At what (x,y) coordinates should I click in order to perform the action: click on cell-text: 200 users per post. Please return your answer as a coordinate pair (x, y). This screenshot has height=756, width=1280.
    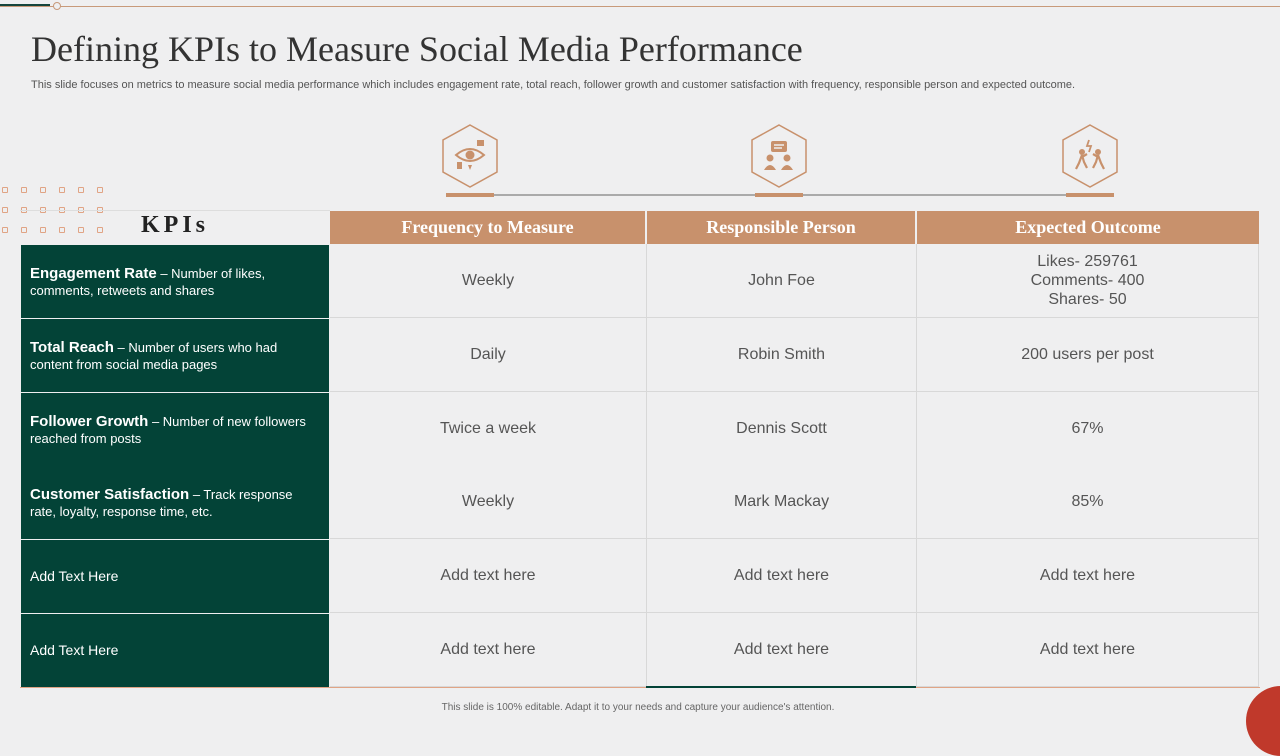
    Looking at the image, I should click on (1087, 354).